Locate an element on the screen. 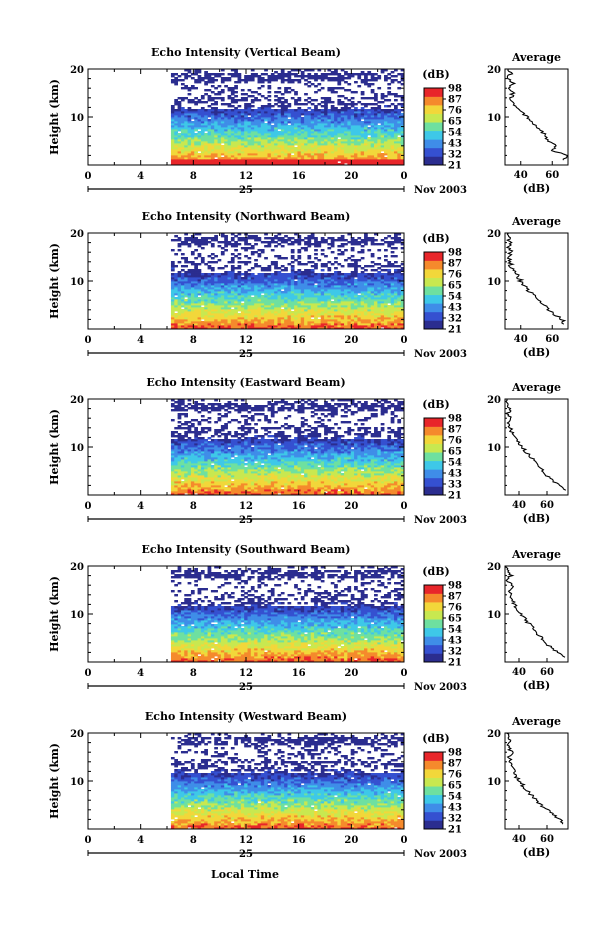 The image size is (616, 929). x-tick-label: 8 is located at coordinates (193, 176).